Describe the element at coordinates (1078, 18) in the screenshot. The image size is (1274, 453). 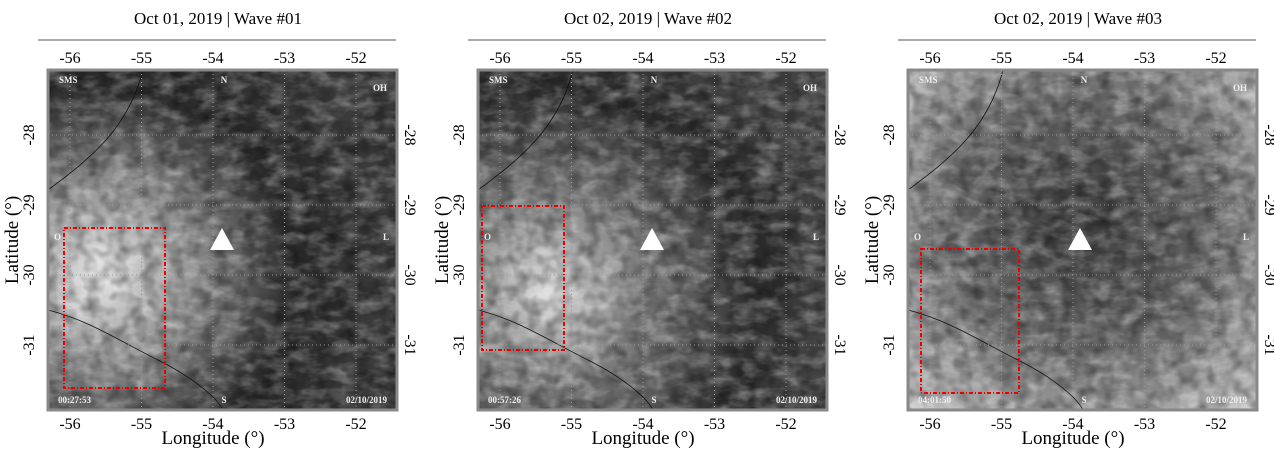
I see `panel-title: Oct 02, 2019 | Wave #03` at that location.